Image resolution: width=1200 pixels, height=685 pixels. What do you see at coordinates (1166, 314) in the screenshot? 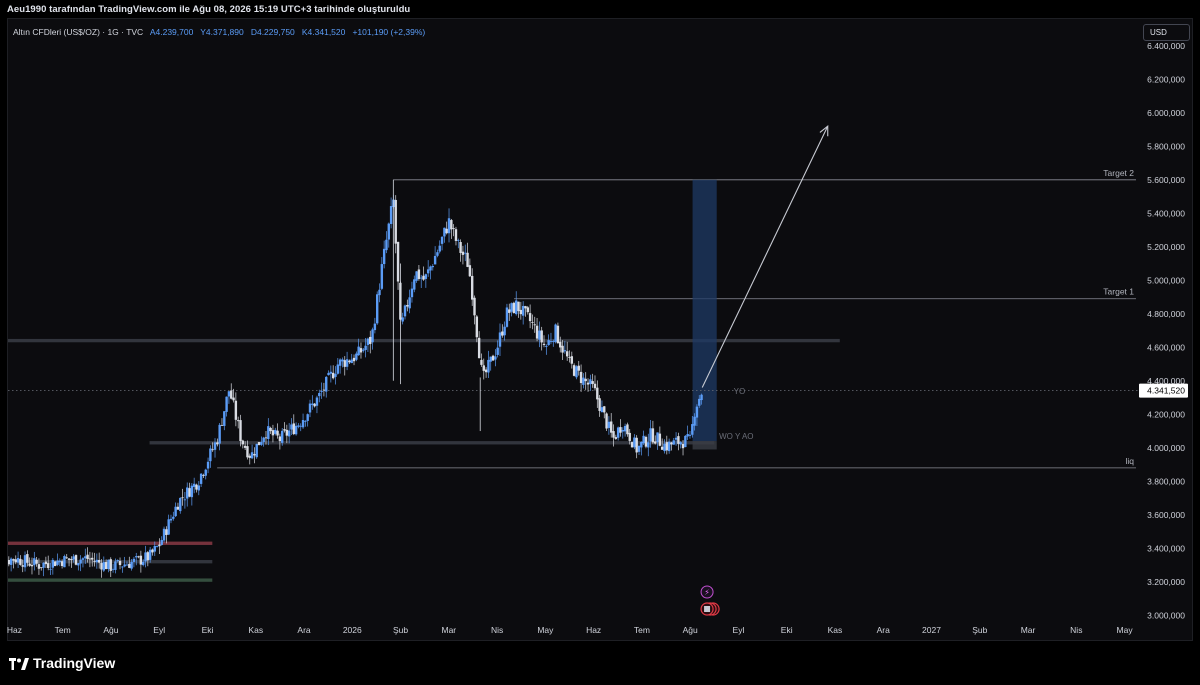
I see `y-axis-tick-label: 4.800,000` at bounding box center [1166, 314].